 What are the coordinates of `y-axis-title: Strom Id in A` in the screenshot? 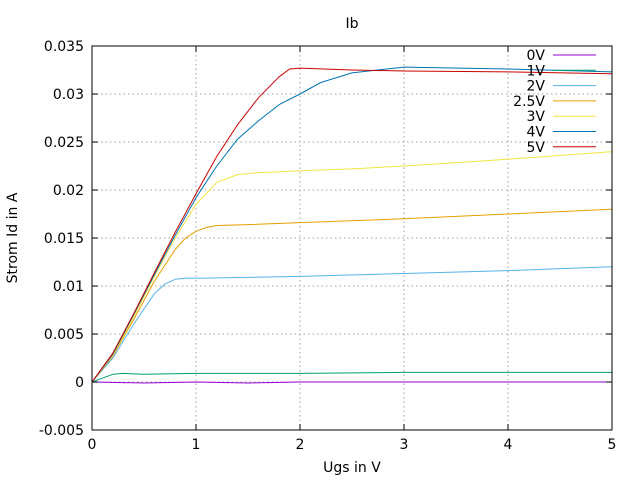 It's located at (13, 237).